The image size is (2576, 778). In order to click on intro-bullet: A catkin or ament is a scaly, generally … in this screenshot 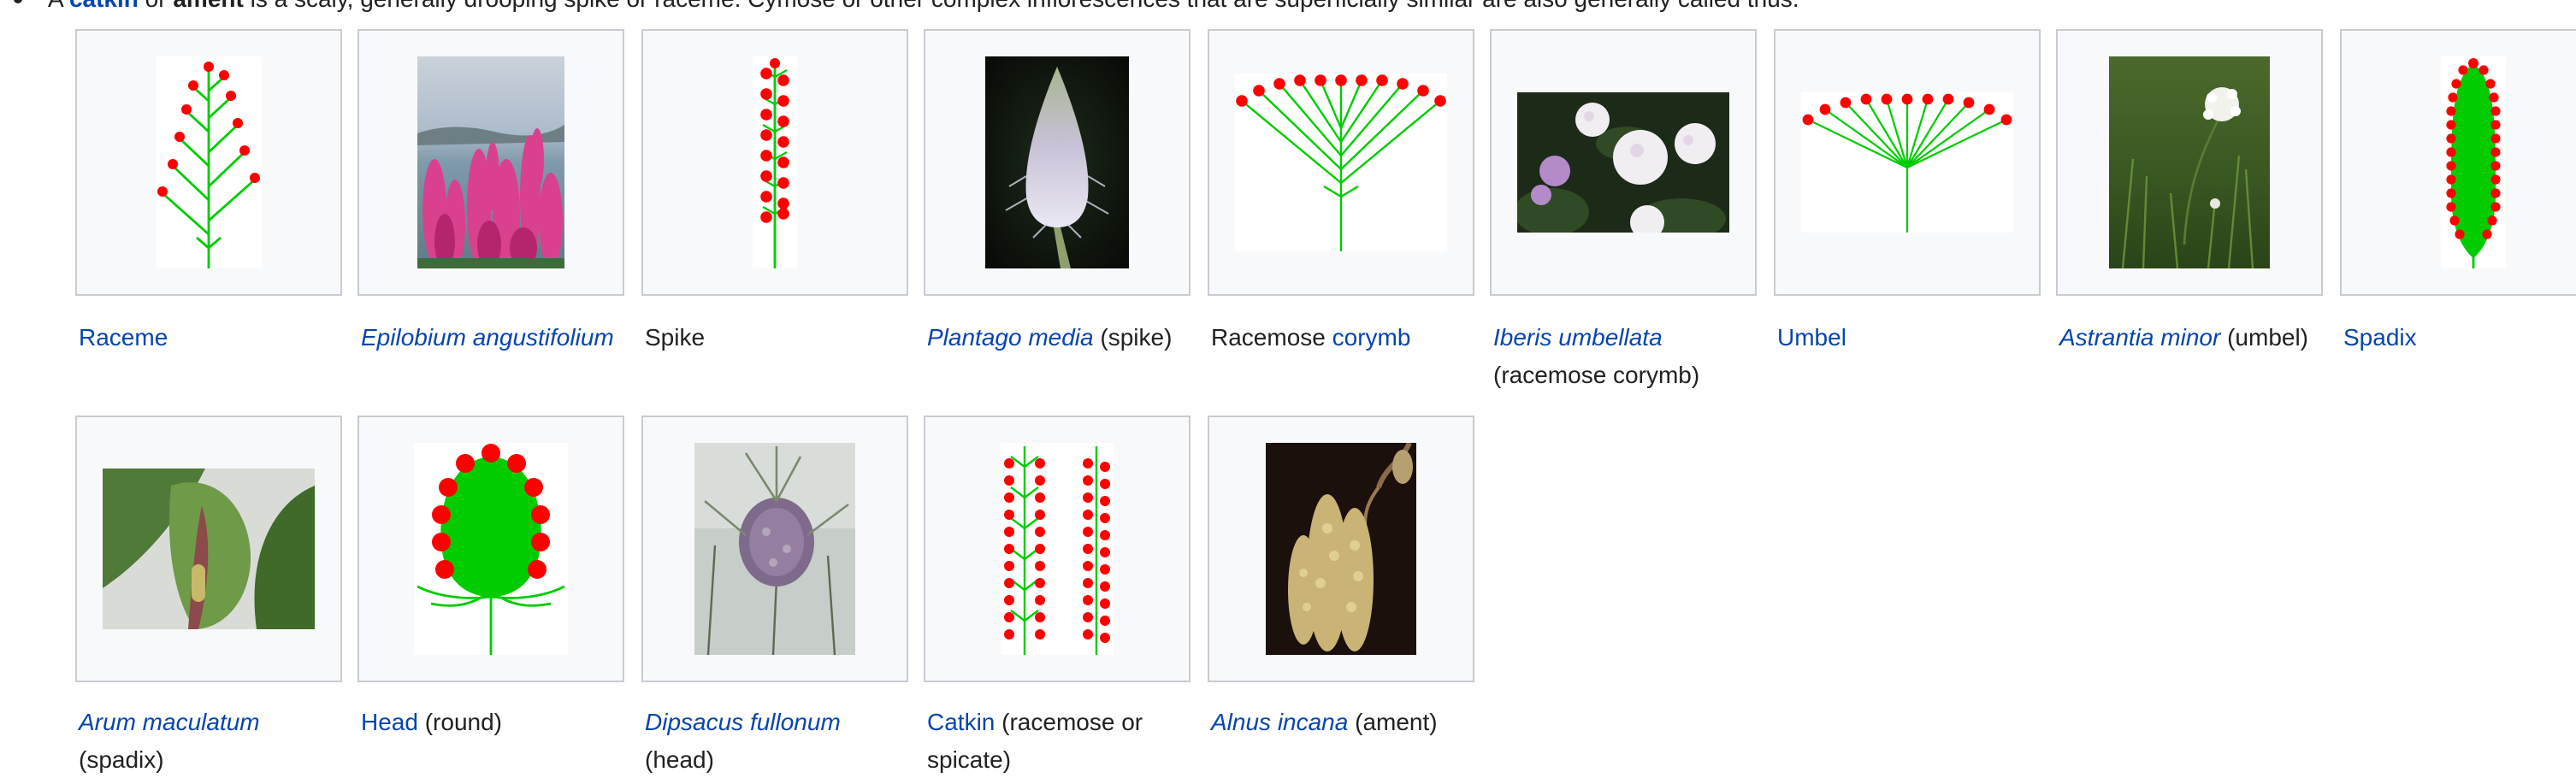, I will do `click(906, 7)`.